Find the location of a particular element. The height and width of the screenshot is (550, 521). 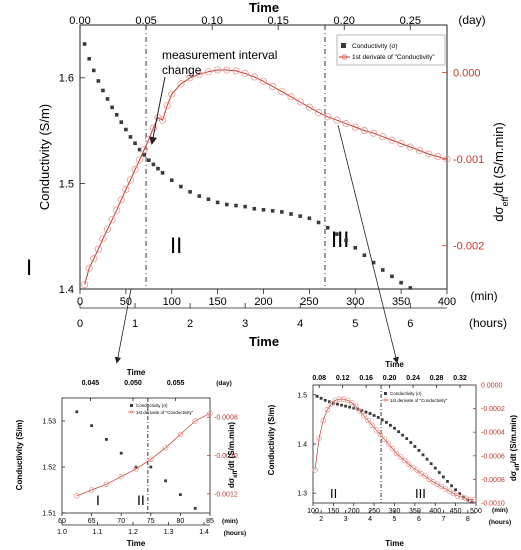

day-tick-label: 0.20 is located at coordinates (390, 378).